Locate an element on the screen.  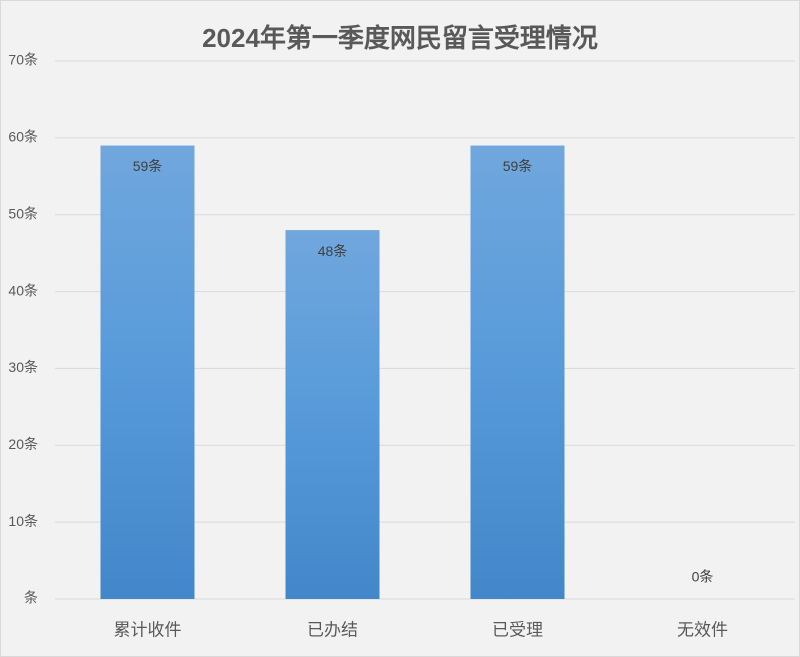
x-tick-label: 已办结 is located at coordinates (332, 629).